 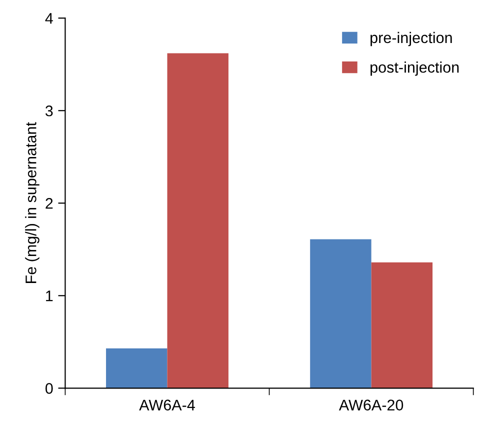 What do you see at coordinates (167, 405) in the screenshot?
I see `x-tick-label: AW6A-4` at bounding box center [167, 405].